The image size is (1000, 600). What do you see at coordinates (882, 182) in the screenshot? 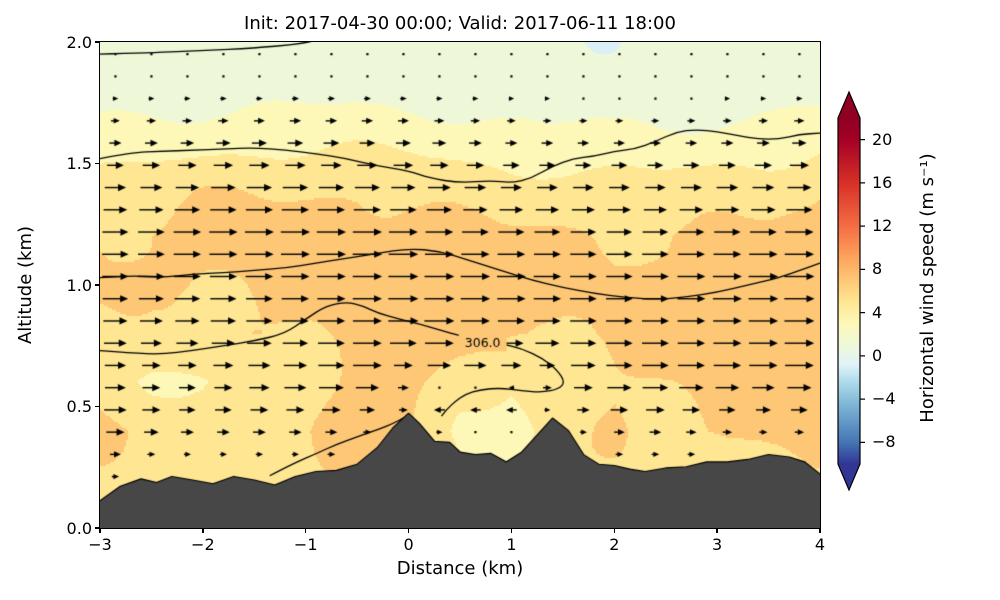
I see `colorbar-tick-label: 16` at bounding box center [882, 182].